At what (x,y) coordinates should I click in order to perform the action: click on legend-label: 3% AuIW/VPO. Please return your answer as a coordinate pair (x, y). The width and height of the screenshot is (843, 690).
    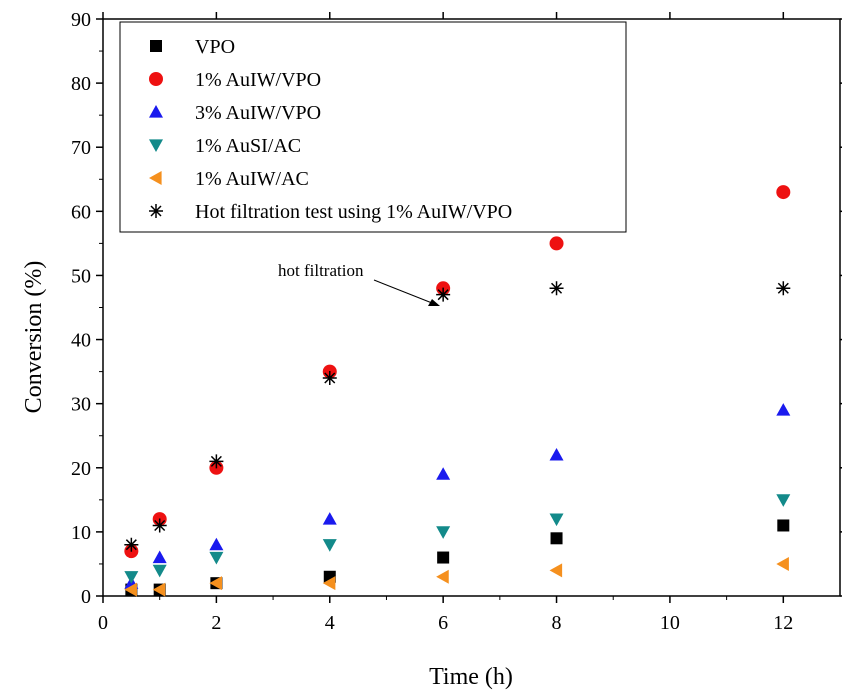
    Looking at the image, I should click on (258, 113).